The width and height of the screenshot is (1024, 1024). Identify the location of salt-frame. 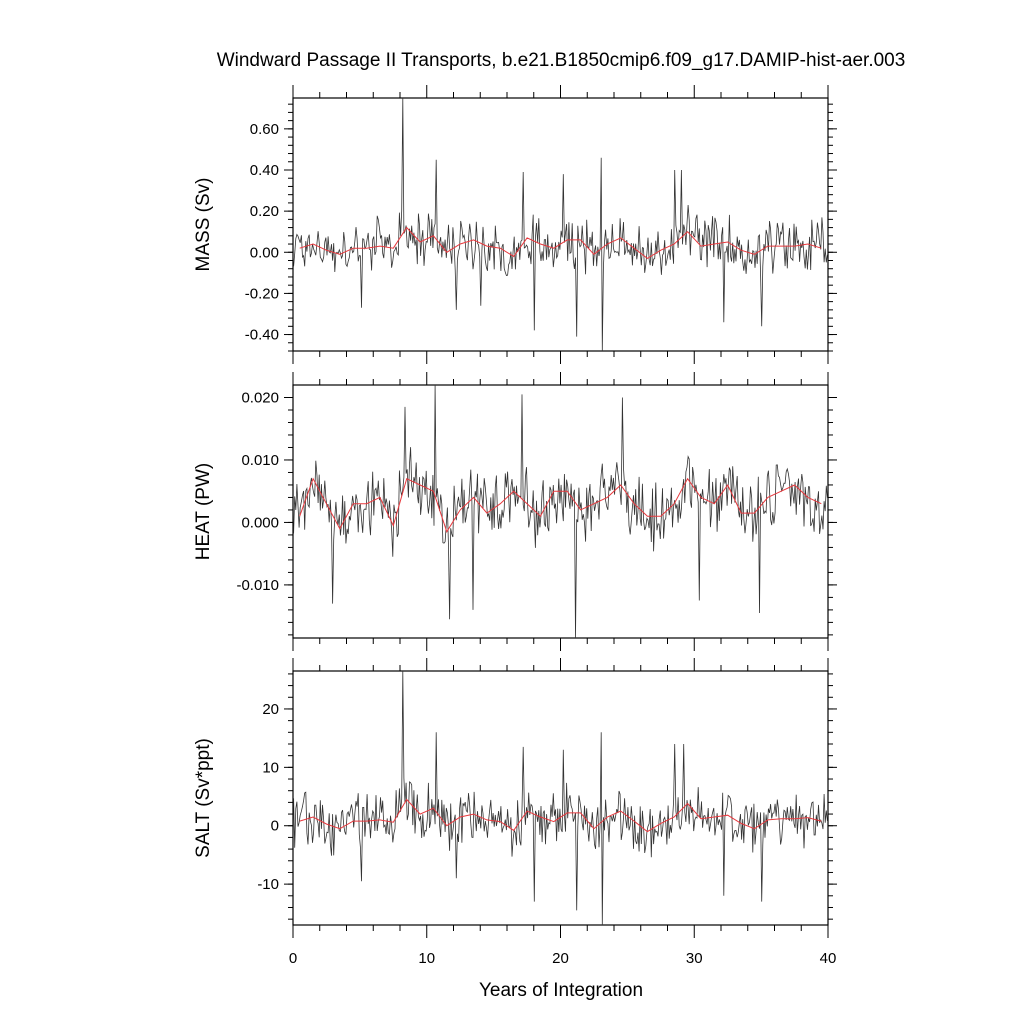
(560, 798).